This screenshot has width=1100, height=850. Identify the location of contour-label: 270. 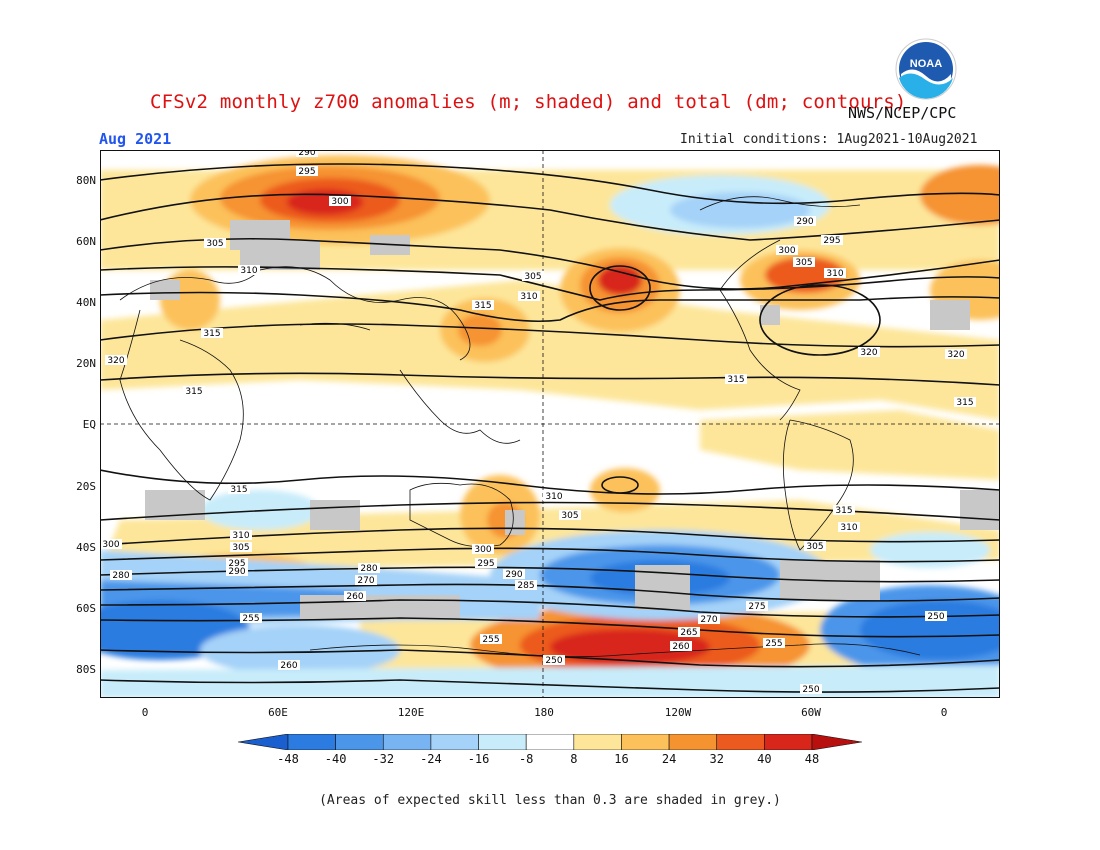
(709, 619).